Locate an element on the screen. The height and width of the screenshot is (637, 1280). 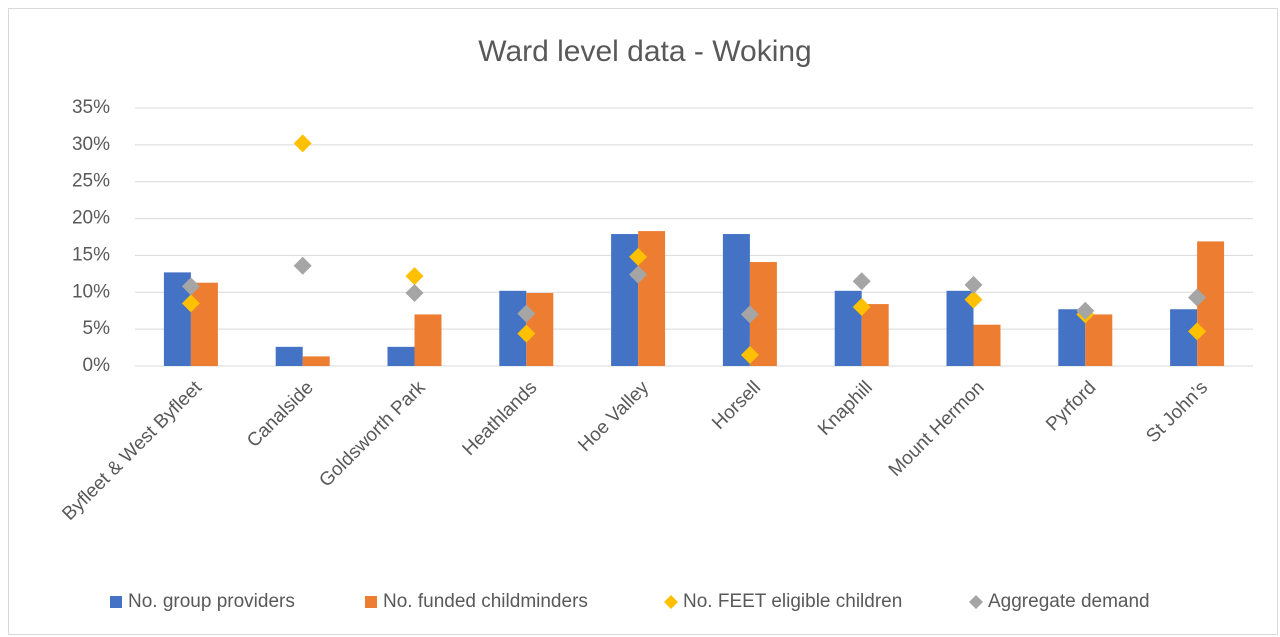
y-tick-label: 10% is located at coordinates (91, 291).